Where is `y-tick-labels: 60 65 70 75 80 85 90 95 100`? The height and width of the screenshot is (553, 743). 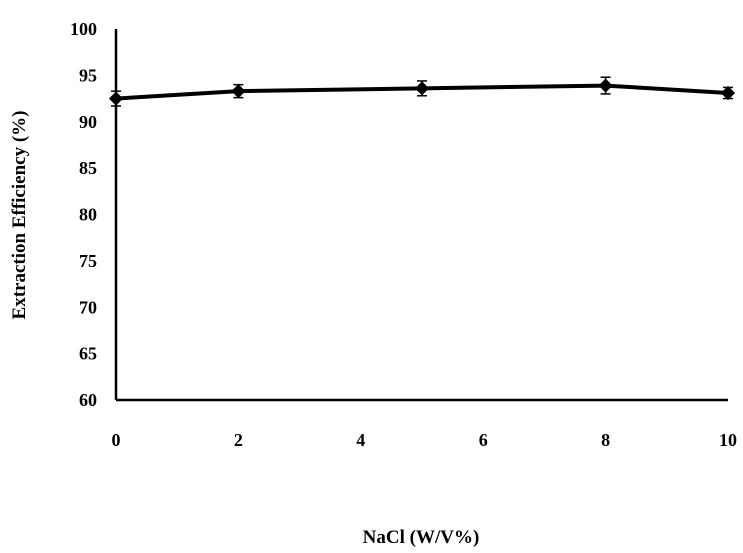 y-tick-labels: 60 65 70 75 80 85 90 95 100 is located at coordinates (83, 214).